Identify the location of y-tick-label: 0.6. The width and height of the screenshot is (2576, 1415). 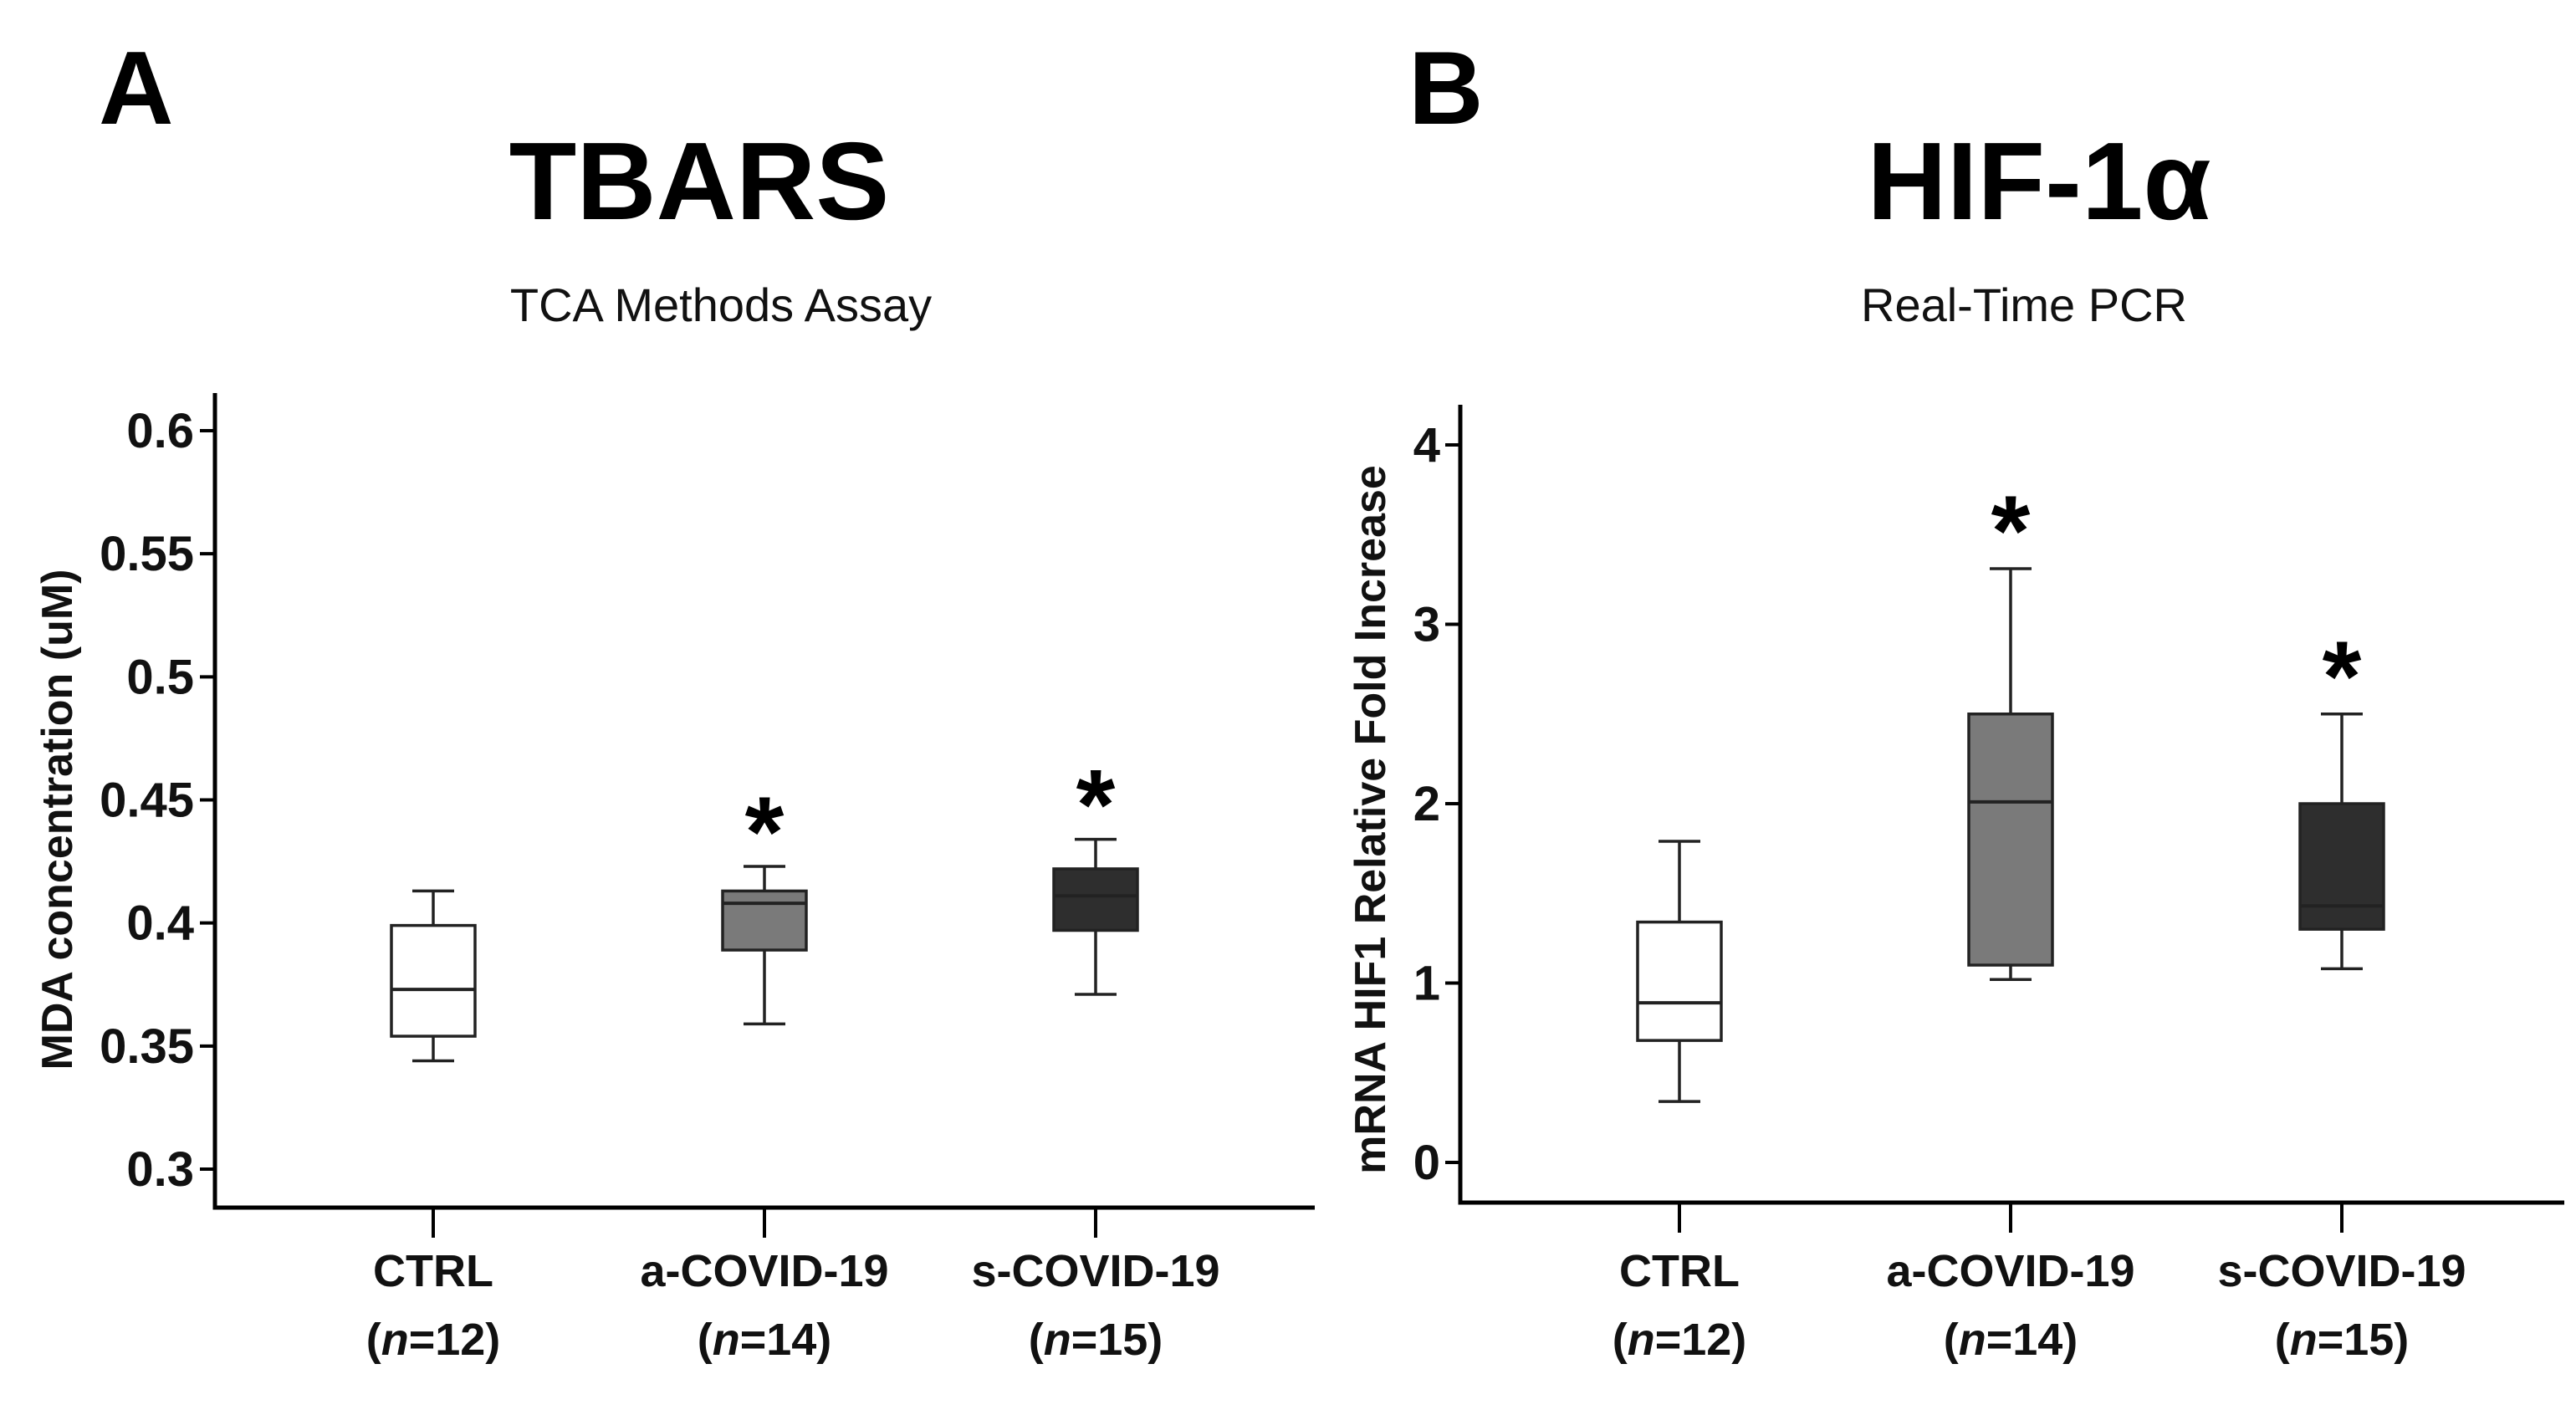
(160, 431).